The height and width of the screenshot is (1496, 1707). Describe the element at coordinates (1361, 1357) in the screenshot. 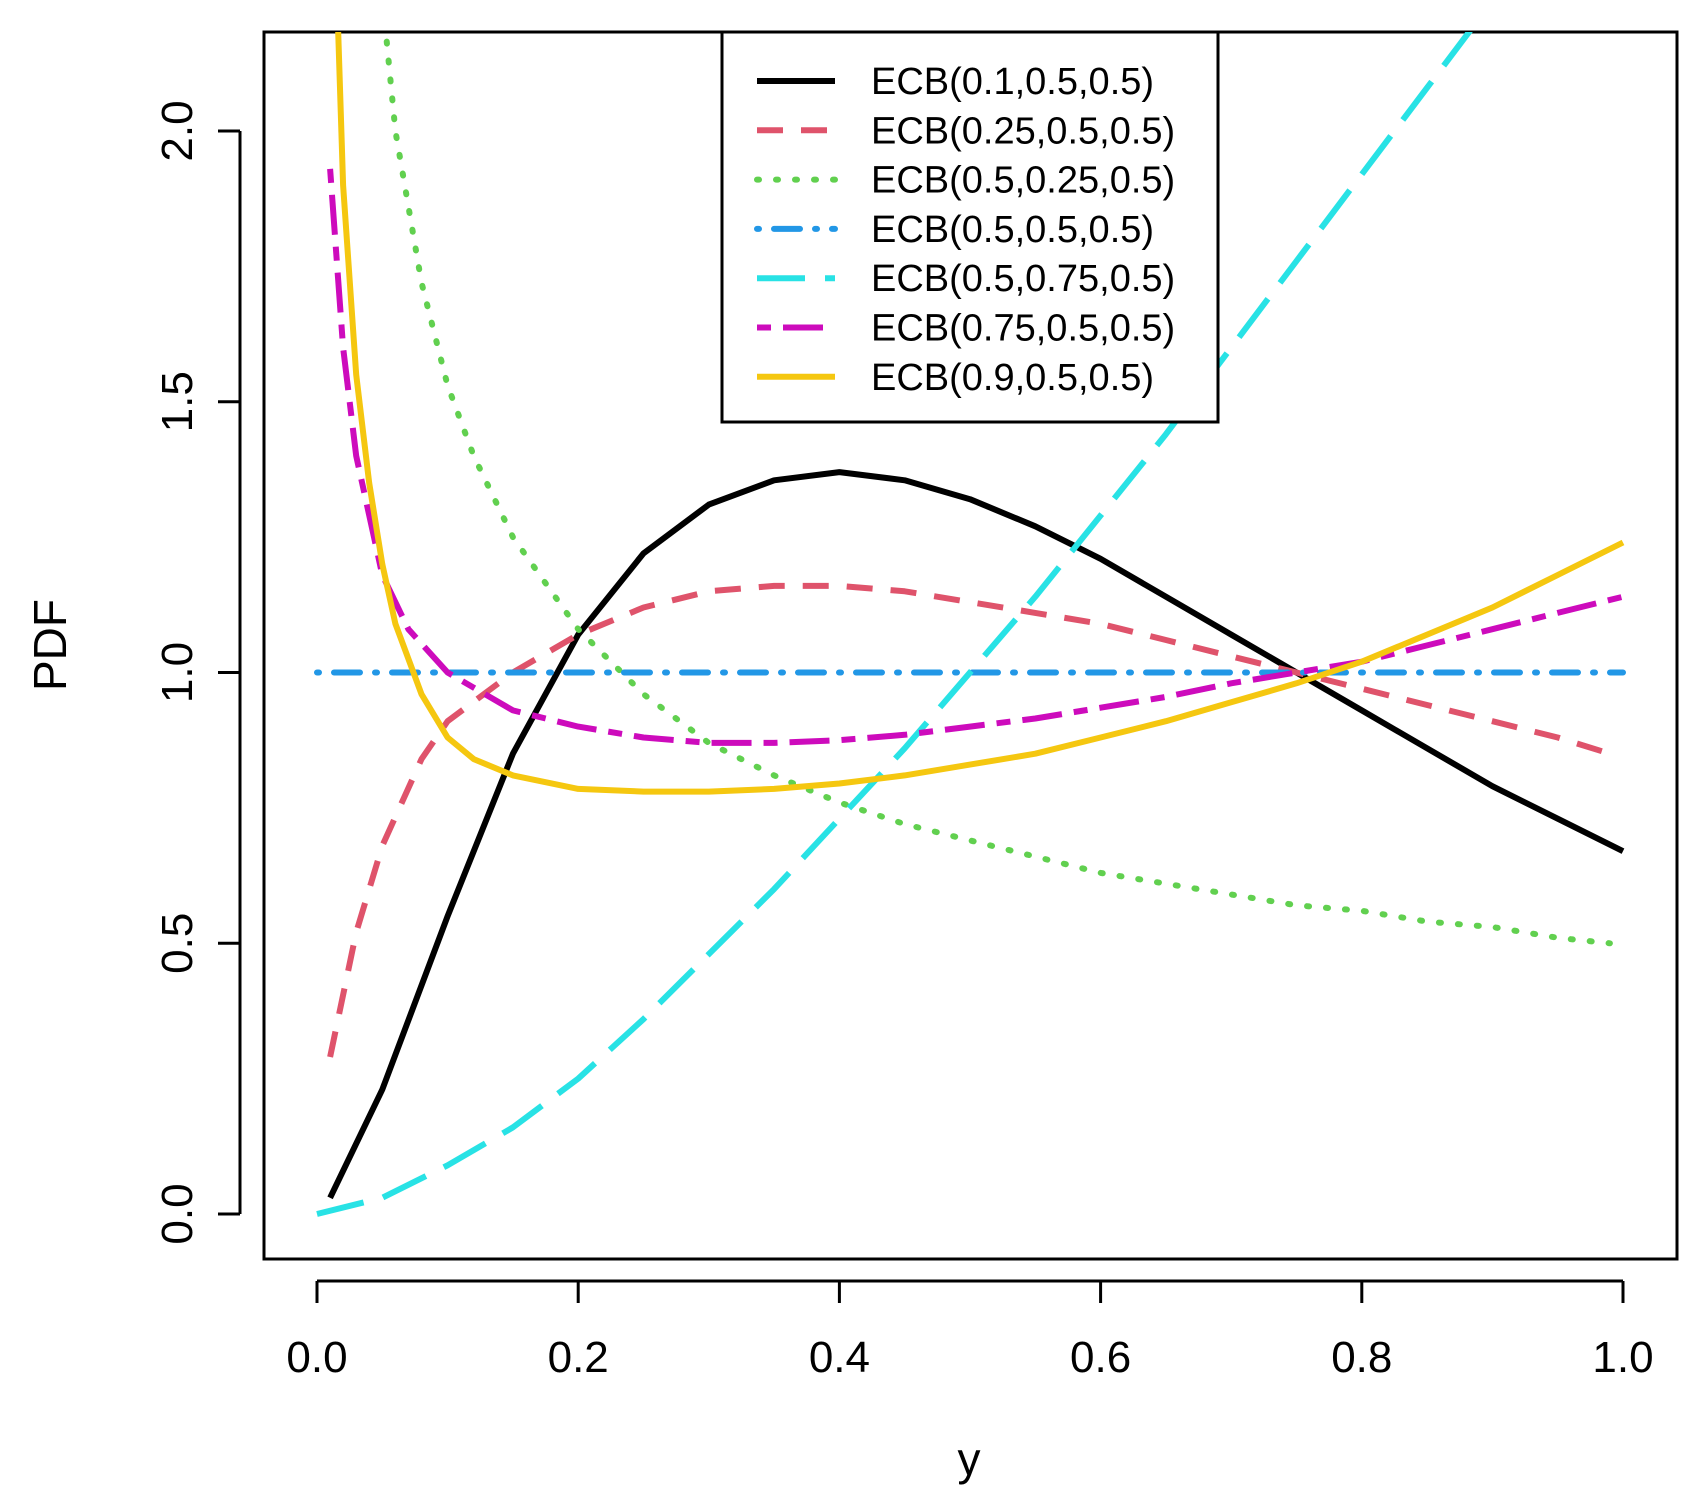

I see `x-tick-label: 0.8` at that location.